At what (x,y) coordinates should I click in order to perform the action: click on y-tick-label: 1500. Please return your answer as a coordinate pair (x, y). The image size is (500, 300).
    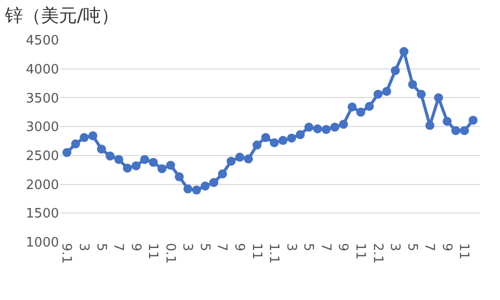
    Looking at the image, I should click on (42, 214).